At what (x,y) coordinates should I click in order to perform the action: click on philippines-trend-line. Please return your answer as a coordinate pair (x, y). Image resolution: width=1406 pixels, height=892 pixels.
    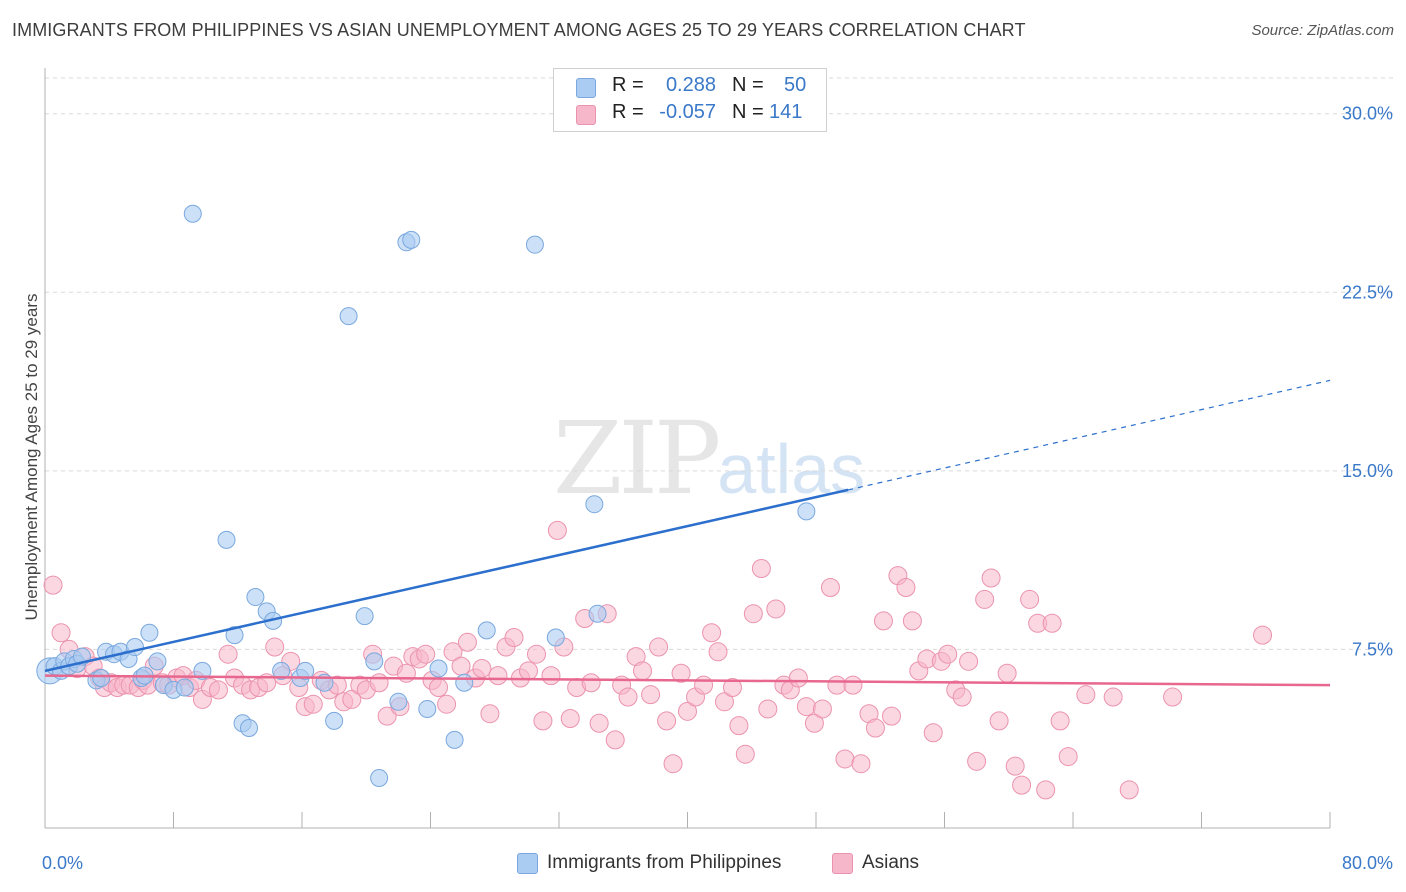
    Looking at the image, I should click on (446, 580).